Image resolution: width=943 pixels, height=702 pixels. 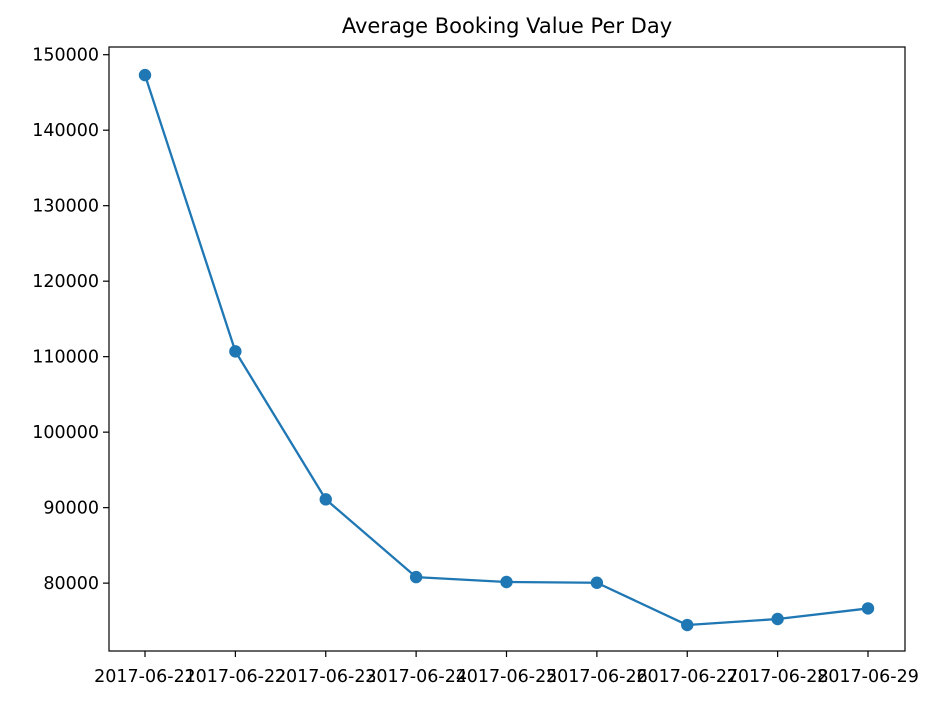 What do you see at coordinates (507, 26) in the screenshot?
I see `chart-title: Average Booking Value Per Day` at bounding box center [507, 26].